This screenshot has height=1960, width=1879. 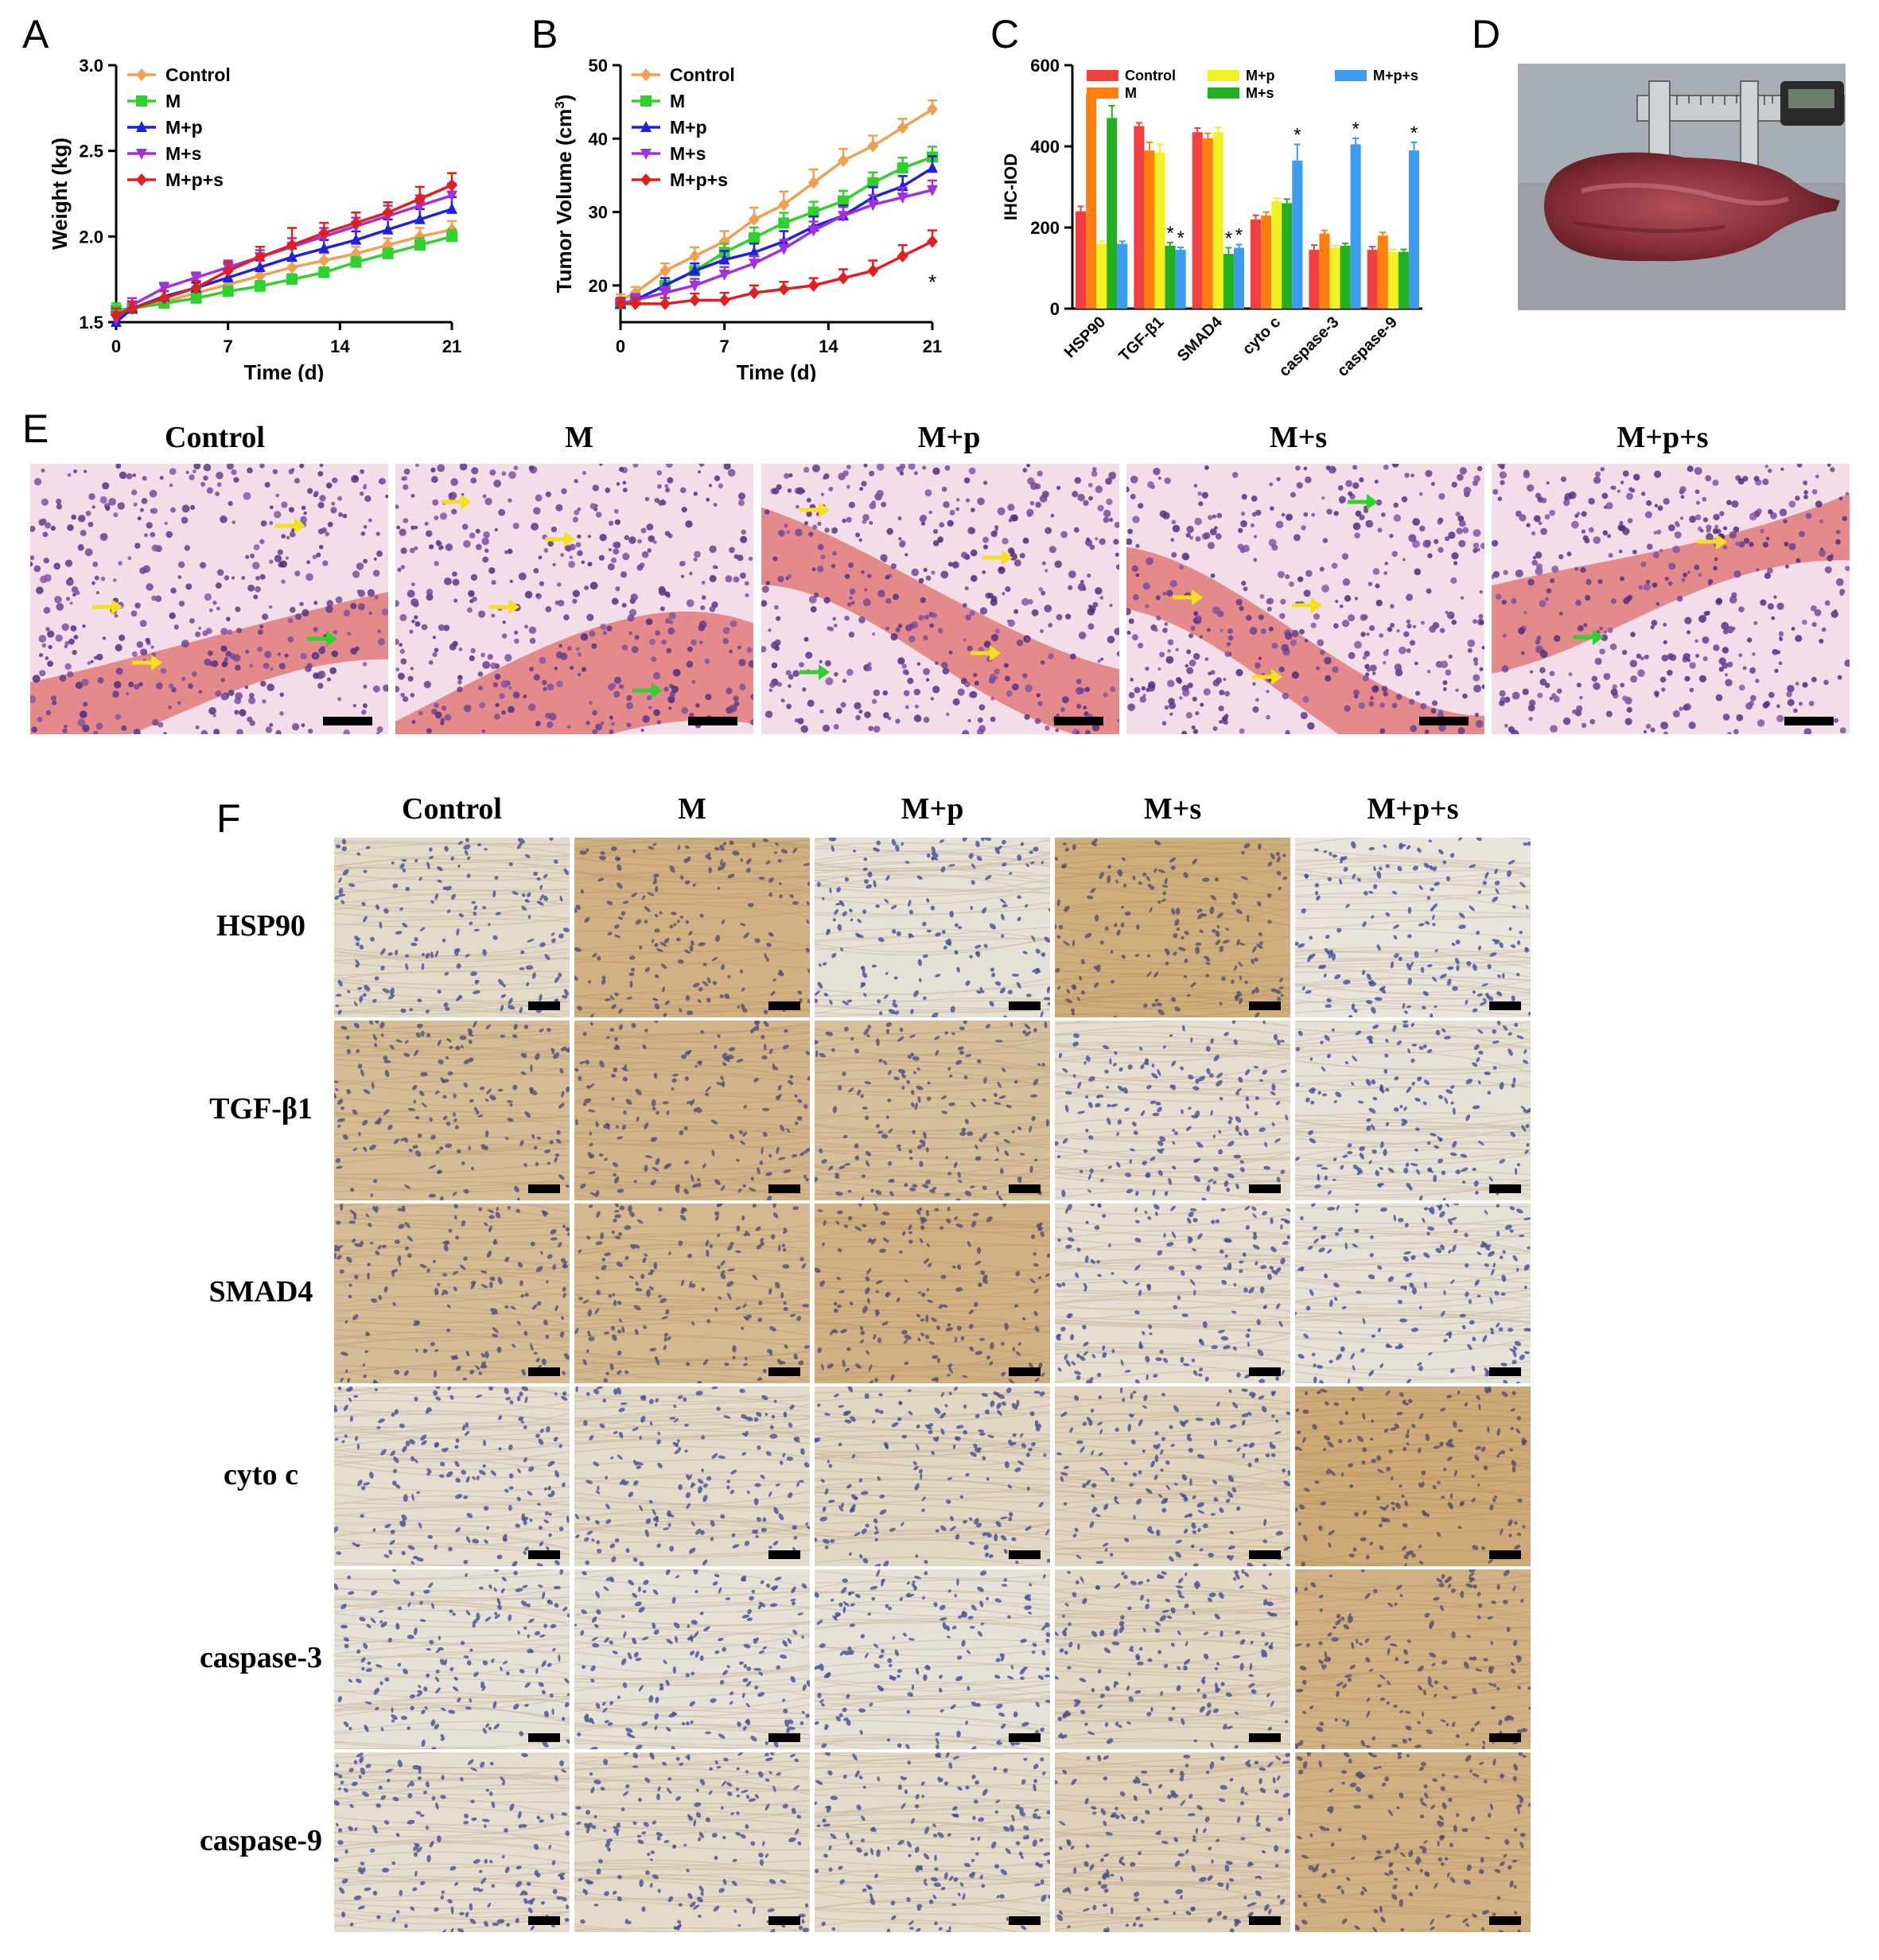 I want to click on c-legend-item-m-p: M+p, so click(x=1241, y=76).